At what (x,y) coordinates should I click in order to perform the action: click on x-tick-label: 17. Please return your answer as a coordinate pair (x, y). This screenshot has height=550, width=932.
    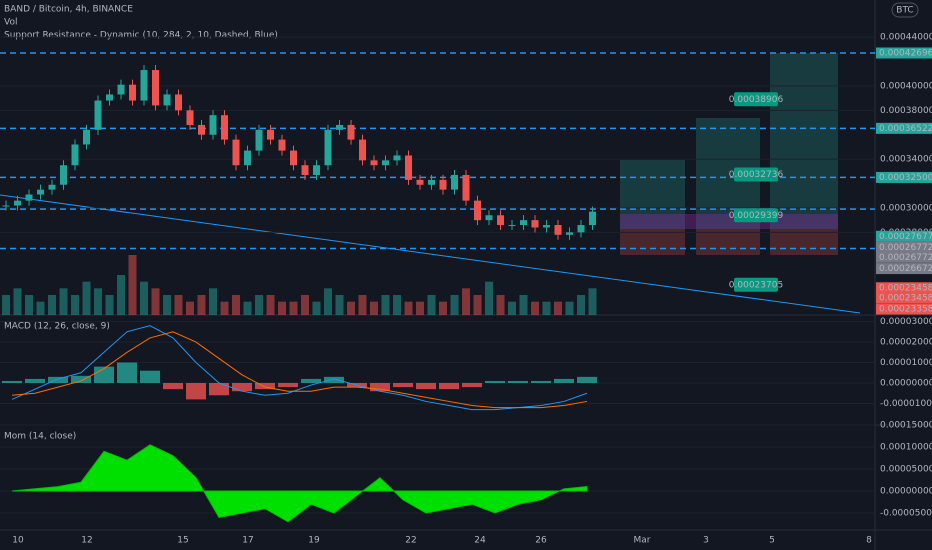
    Looking at the image, I should click on (247, 541).